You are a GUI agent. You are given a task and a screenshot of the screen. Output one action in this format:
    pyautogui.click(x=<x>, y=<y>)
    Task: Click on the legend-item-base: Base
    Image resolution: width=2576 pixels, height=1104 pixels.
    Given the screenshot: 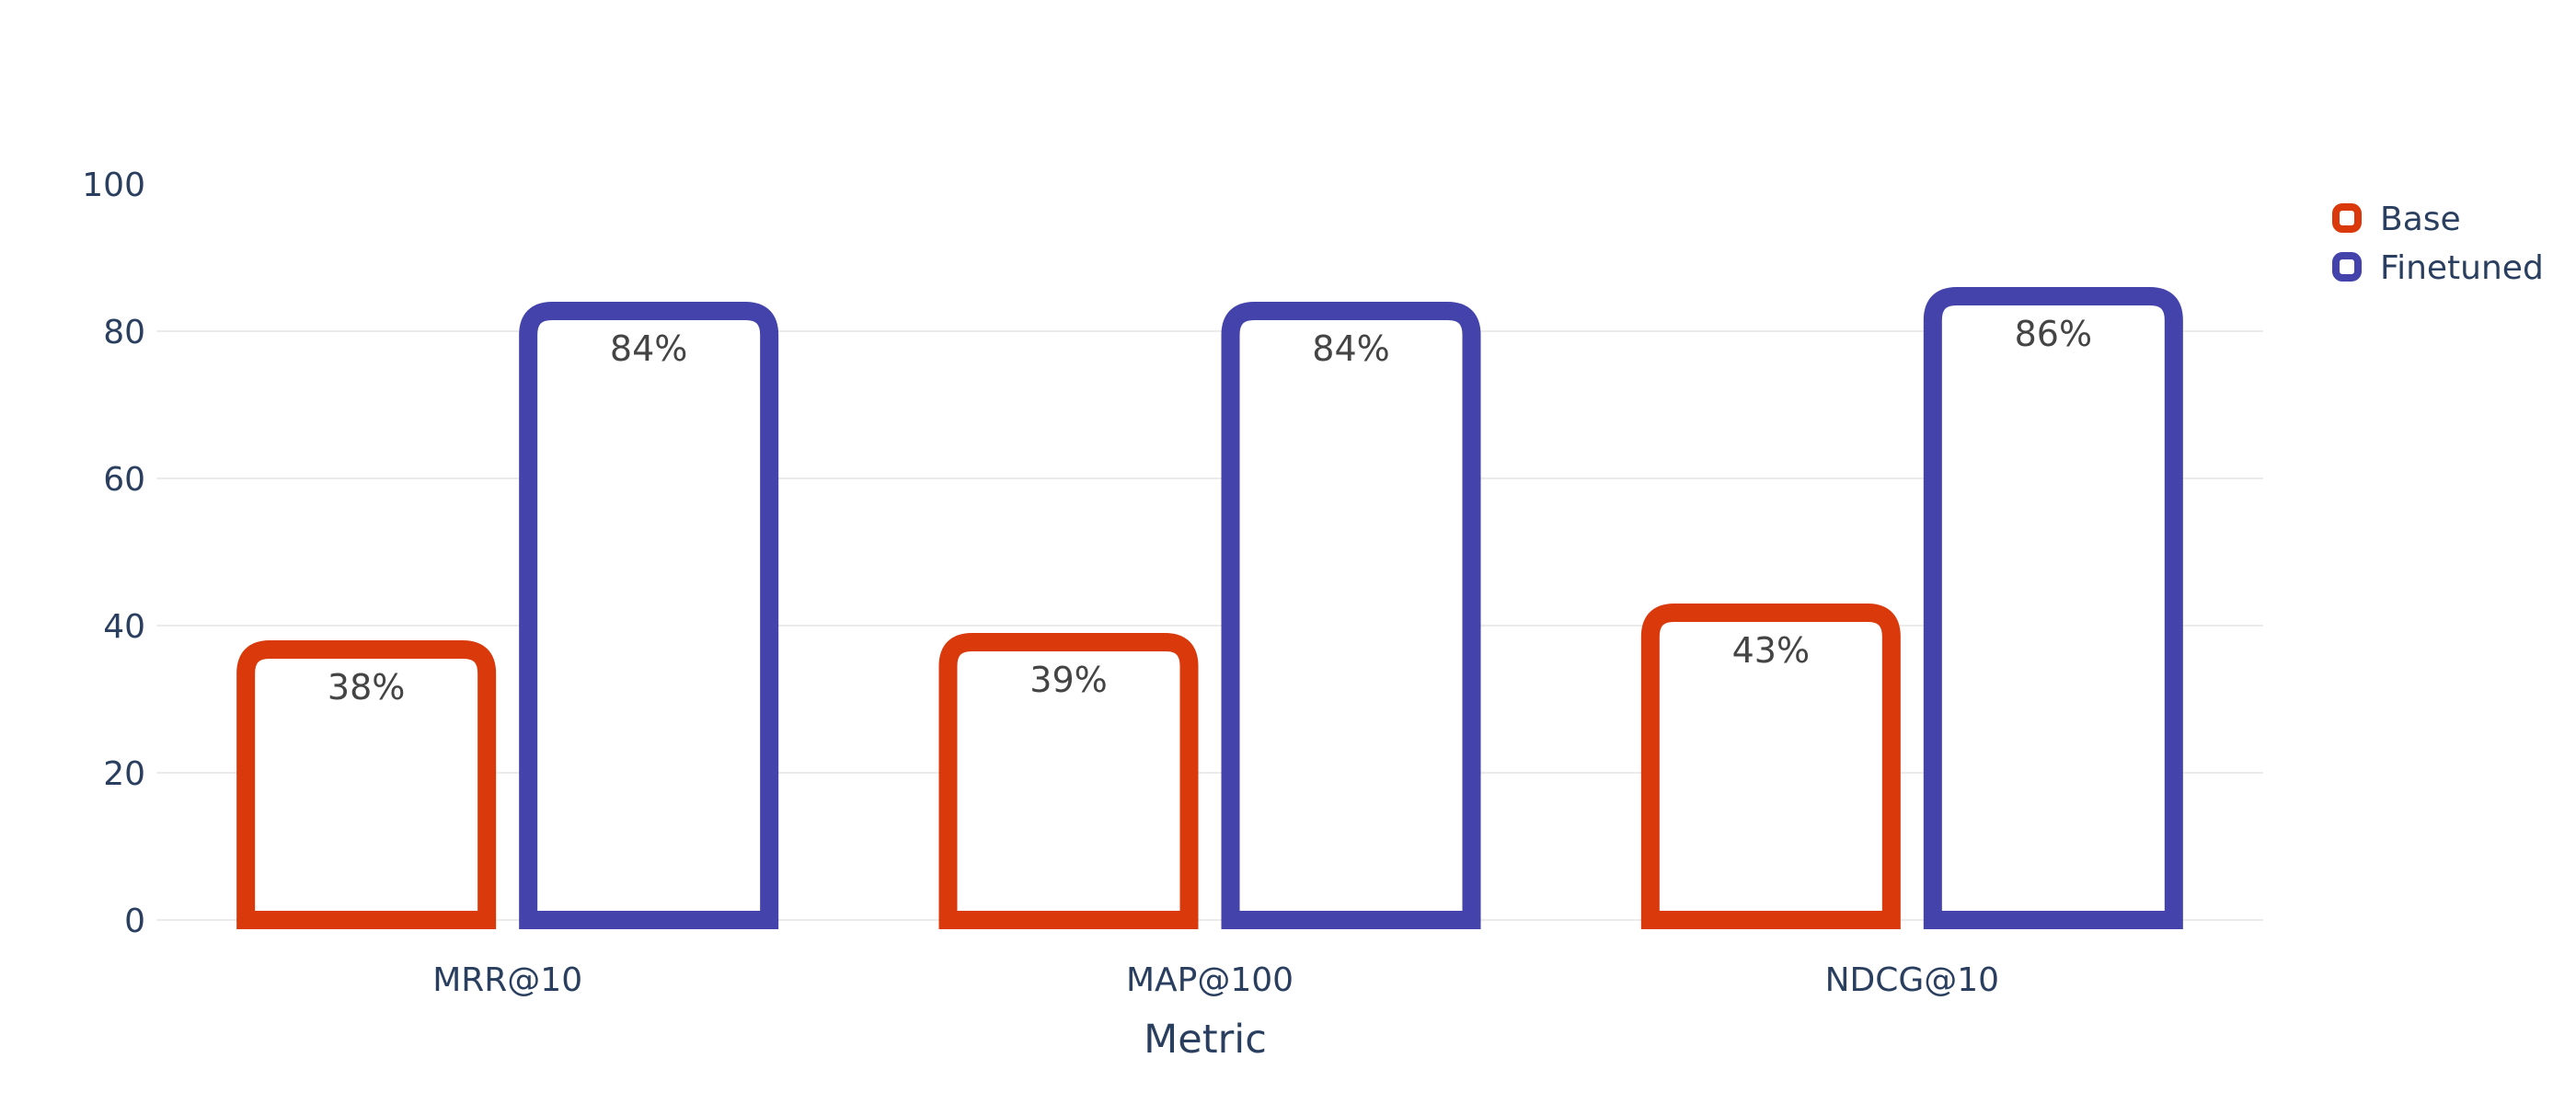 What is the action you would take?
    pyautogui.click(x=2396, y=219)
    